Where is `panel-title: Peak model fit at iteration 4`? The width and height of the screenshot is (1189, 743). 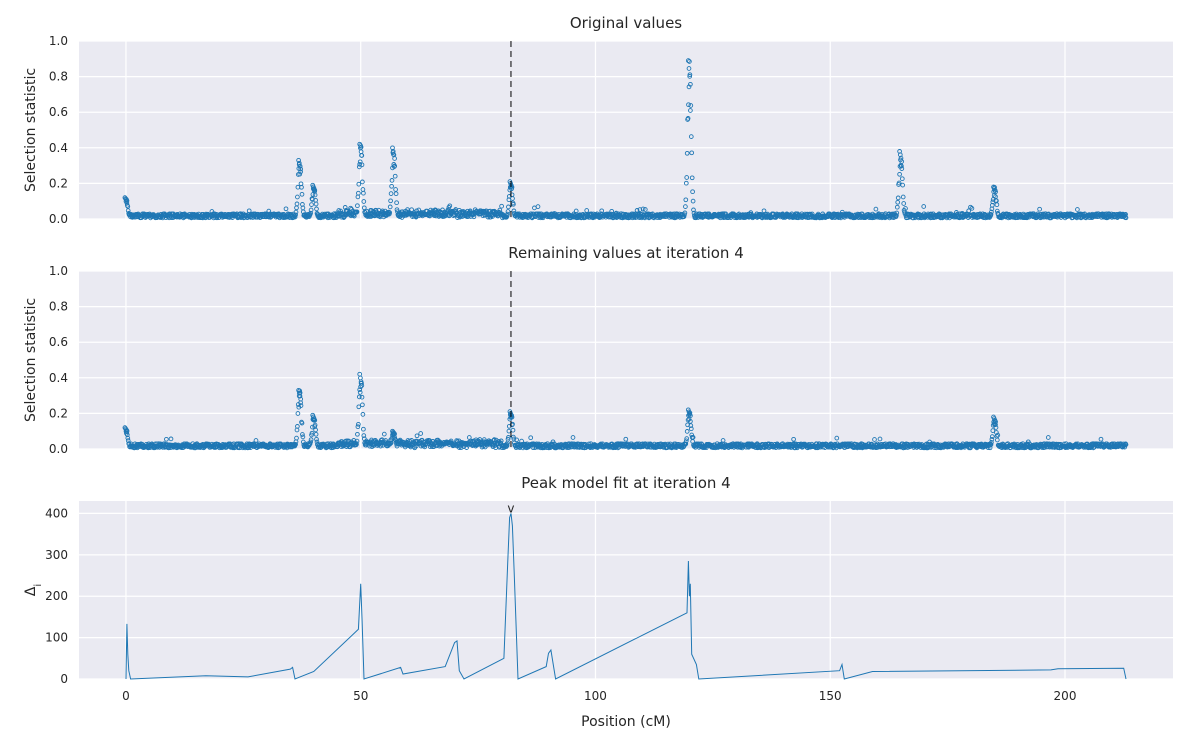 panel-title: Peak model fit at iteration 4 is located at coordinates (625, 483).